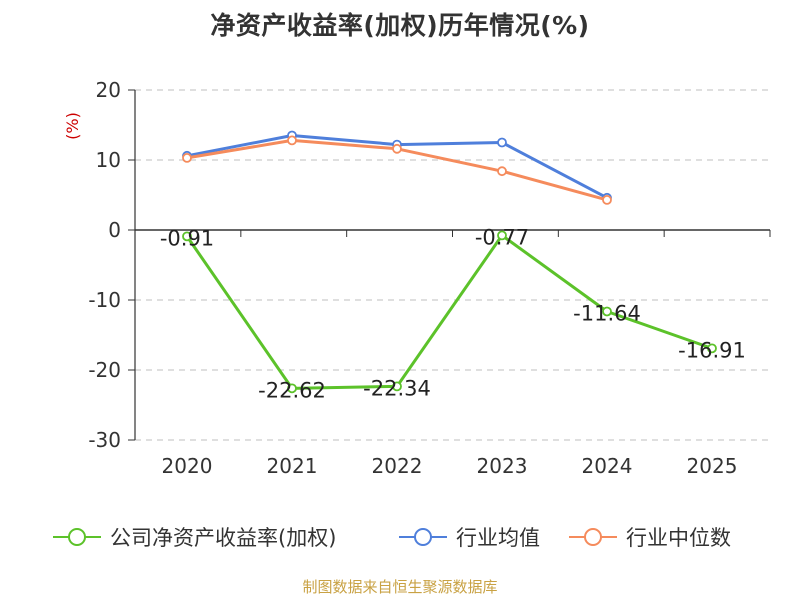 This screenshot has height=600, width=800. I want to click on data-label: -22.34, so click(397, 388).